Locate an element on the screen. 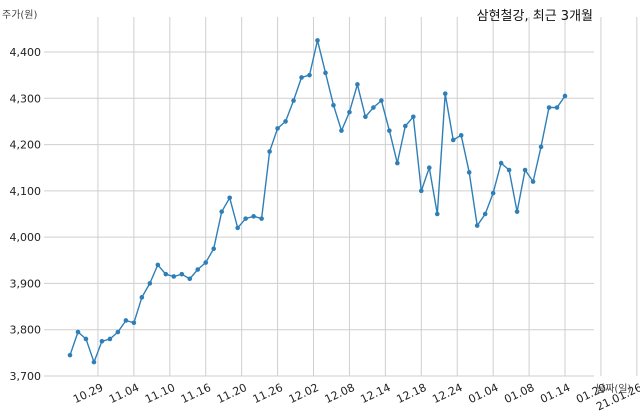  y-tick-label: 3,700 is located at coordinates (26, 376).